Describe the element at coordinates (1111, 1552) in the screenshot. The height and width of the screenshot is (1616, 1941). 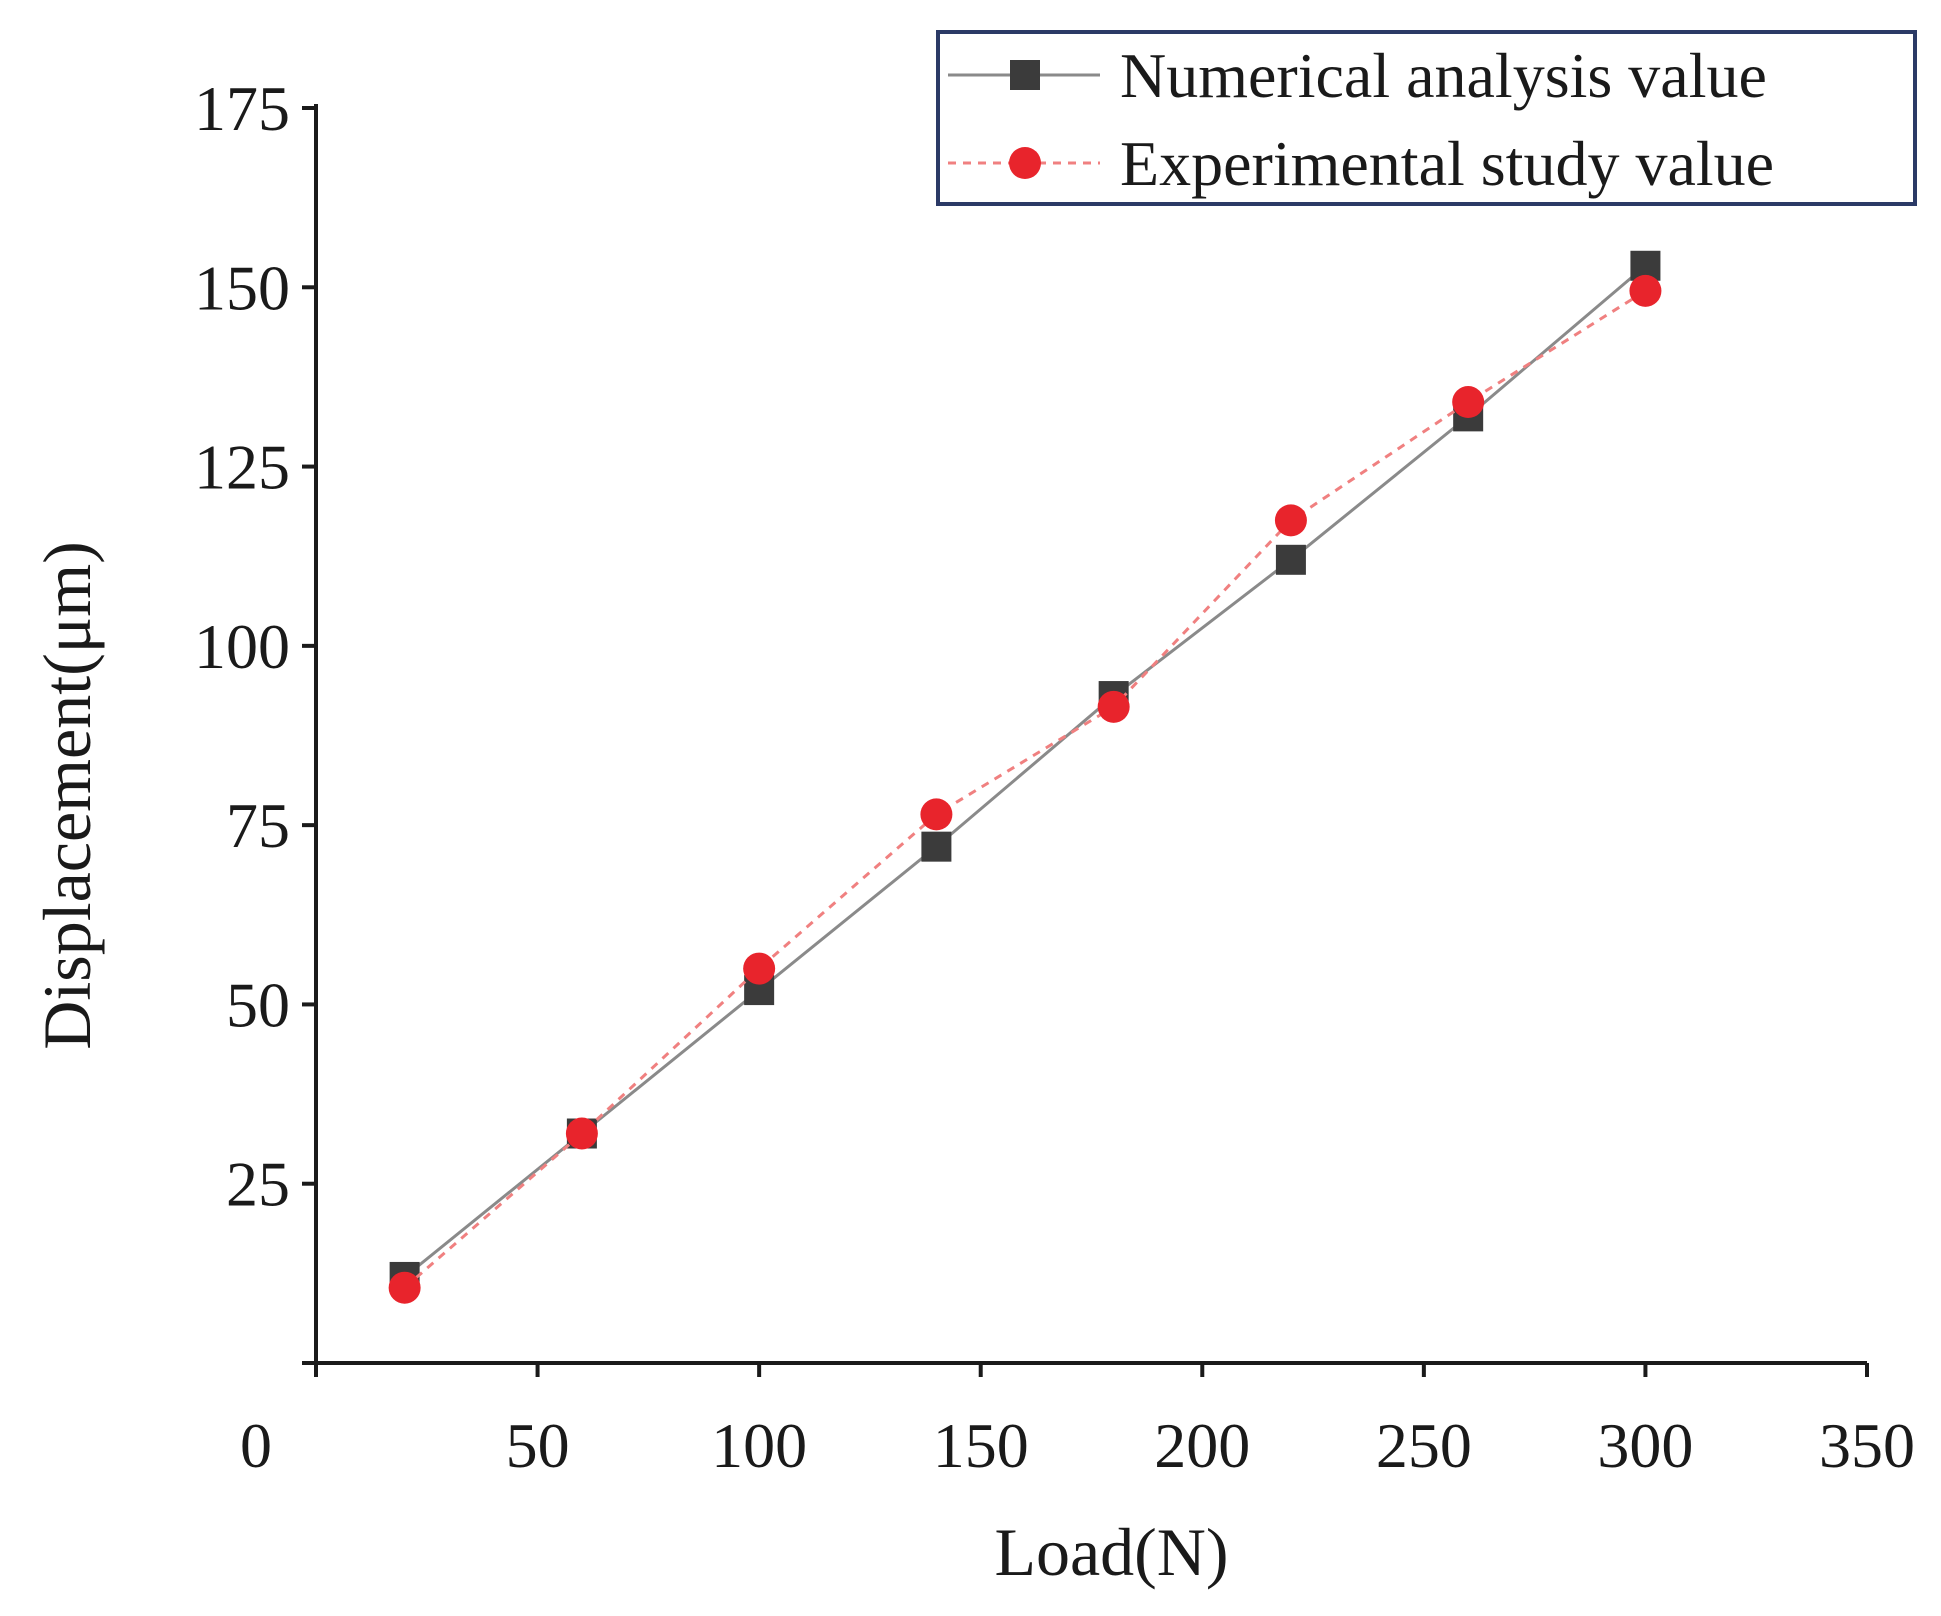
I see `x-axis-title: Load(N)` at that location.